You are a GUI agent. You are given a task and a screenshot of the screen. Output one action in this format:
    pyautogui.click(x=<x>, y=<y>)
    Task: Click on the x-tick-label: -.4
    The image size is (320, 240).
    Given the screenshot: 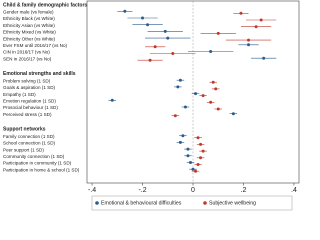 What is the action you would take?
    pyautogui.click(x=92, y=190)
    